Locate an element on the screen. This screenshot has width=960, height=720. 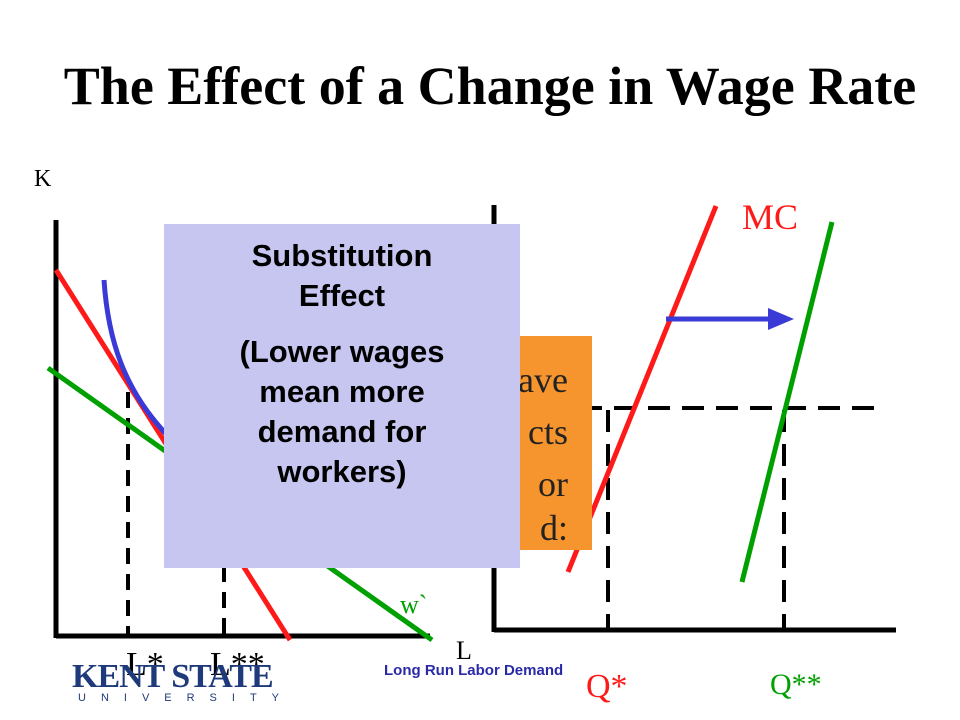
left-x-axis-label: L is located at coordinates (464, 650).